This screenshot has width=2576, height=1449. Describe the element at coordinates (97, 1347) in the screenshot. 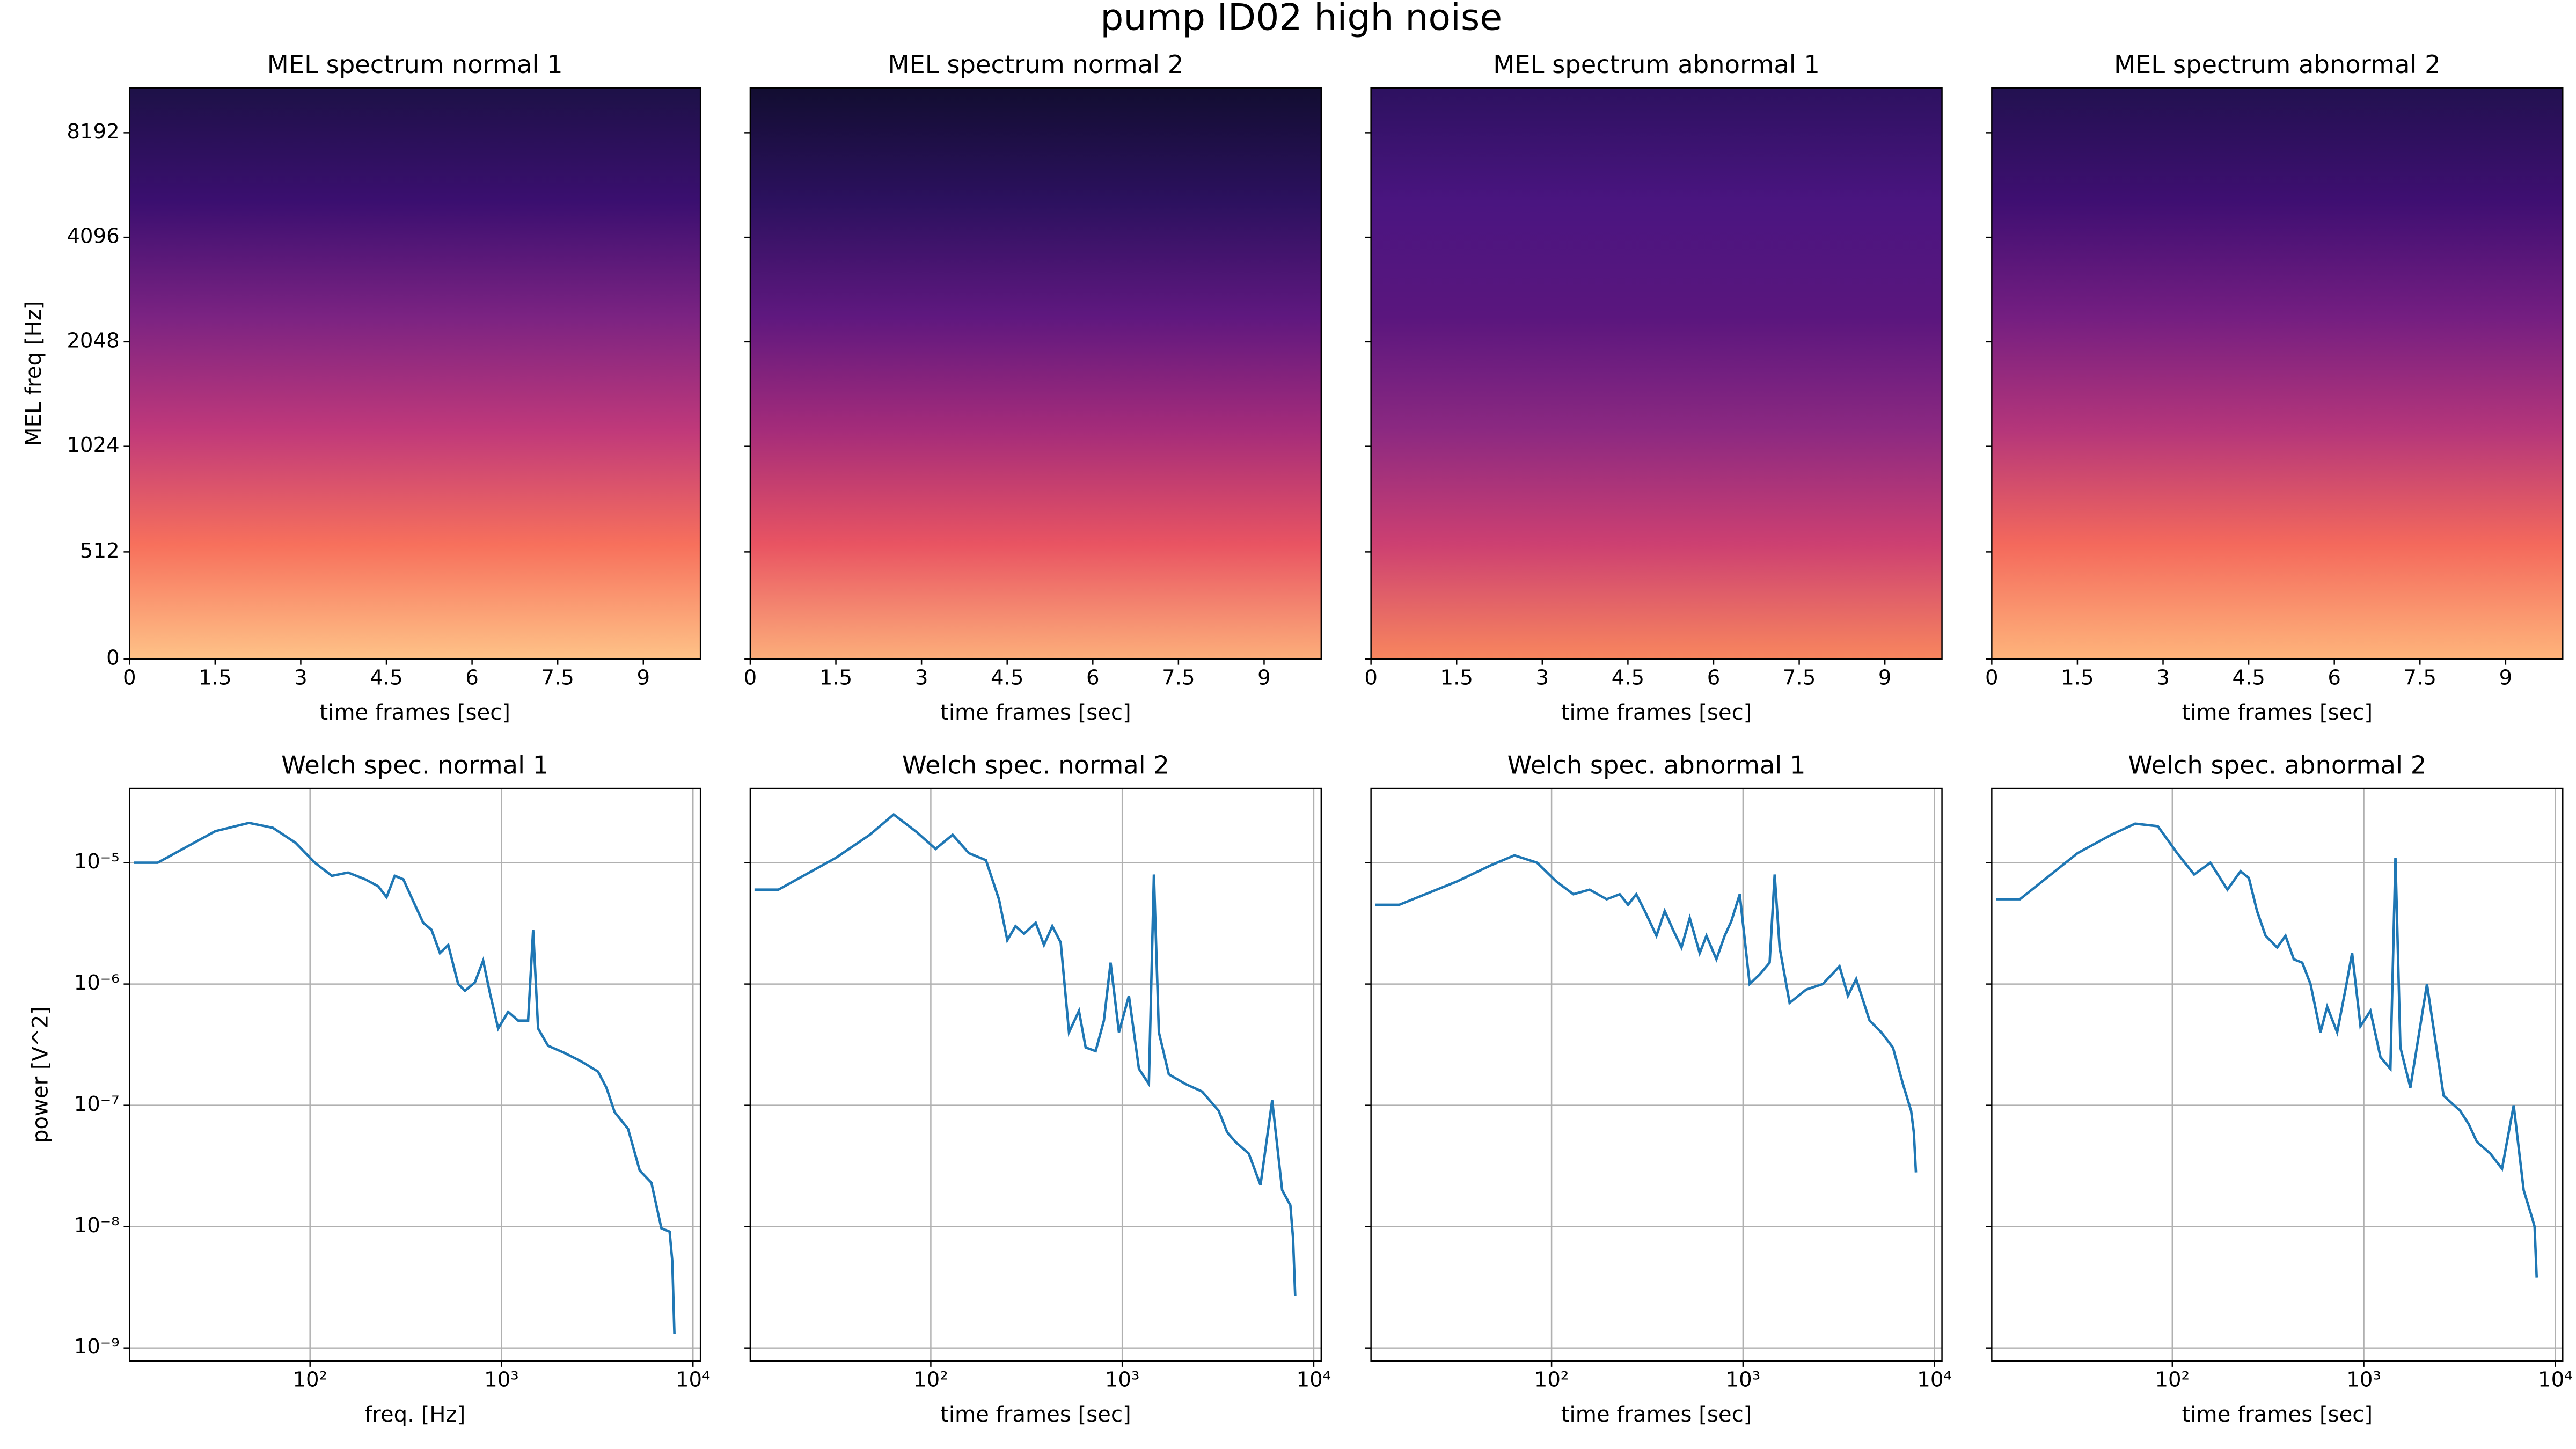

I see `y-tick-label: 10⁻⁹` at that location.